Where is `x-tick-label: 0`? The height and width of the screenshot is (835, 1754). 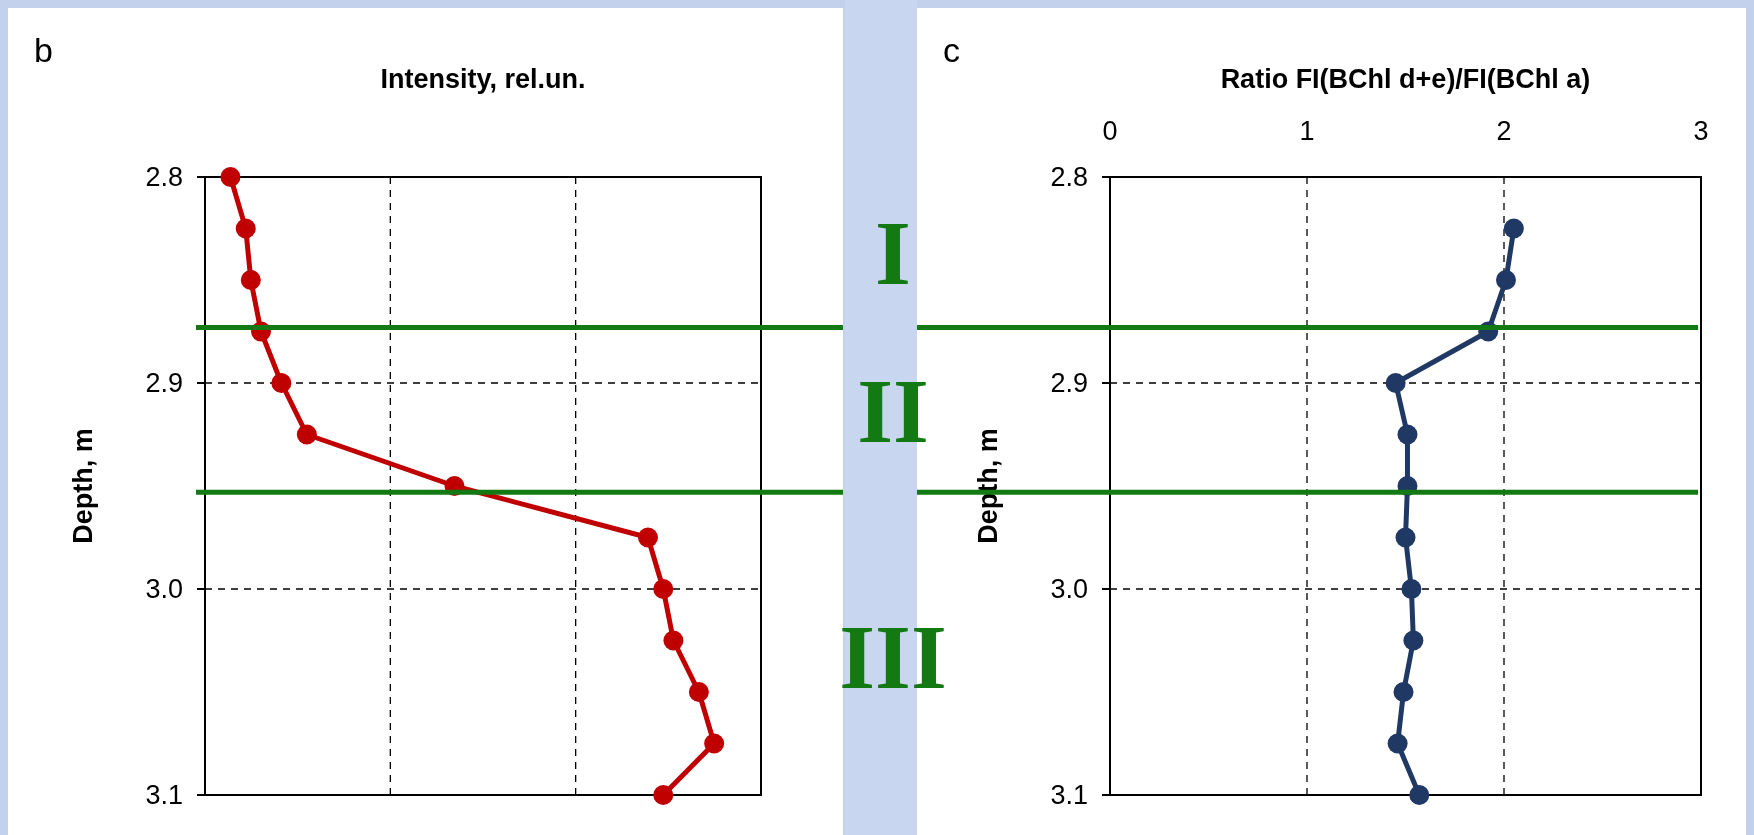
x-tick-label: 0 is located at coordinates (1110, 131).